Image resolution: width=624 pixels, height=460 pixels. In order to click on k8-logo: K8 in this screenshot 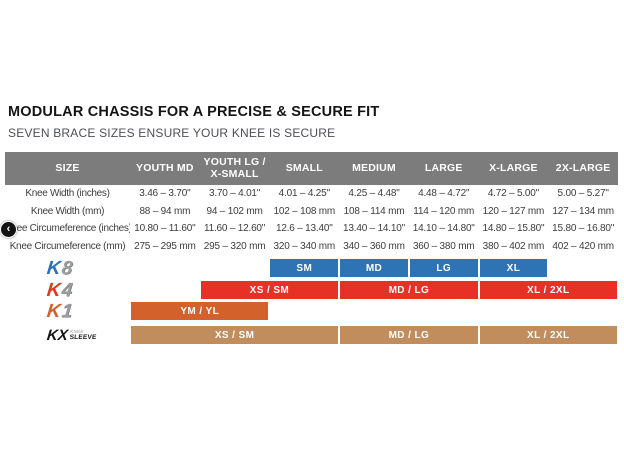, I will do `click(59, 268)`.